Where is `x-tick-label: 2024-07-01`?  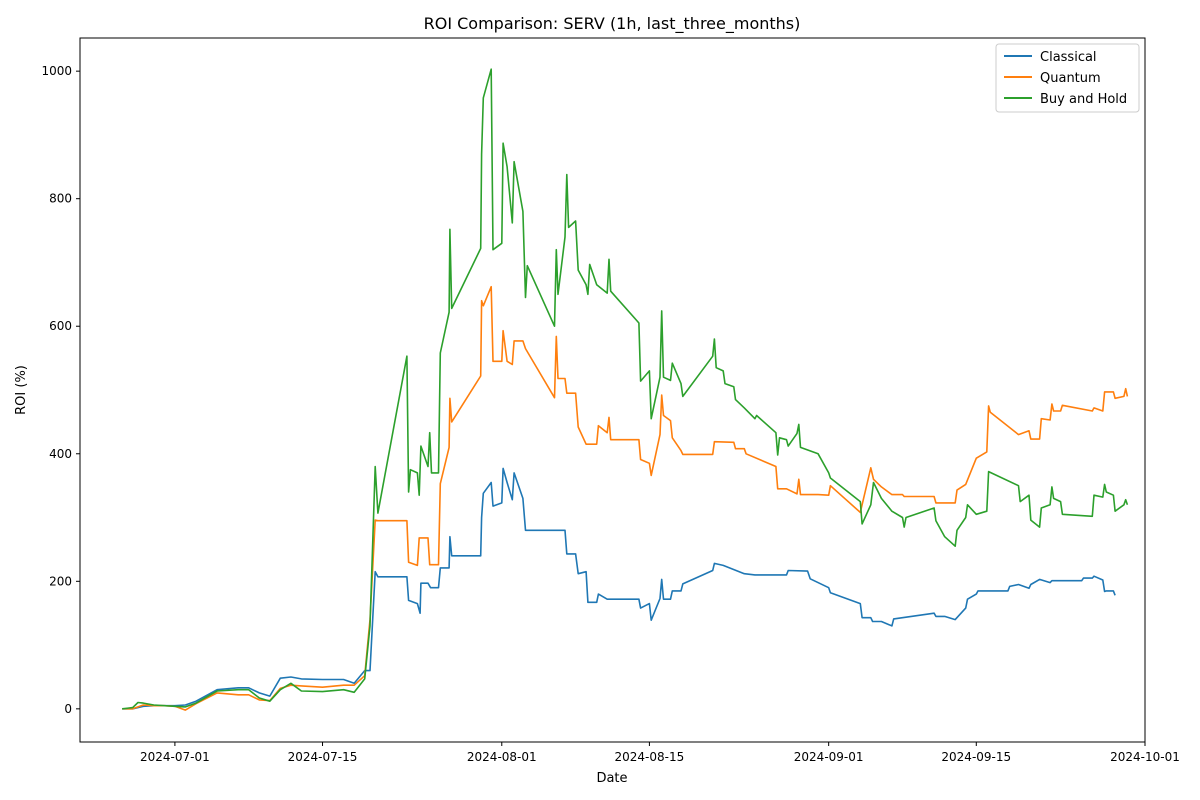 x-tick-label: 2024-07-01 is located at coordinates (175, 757).